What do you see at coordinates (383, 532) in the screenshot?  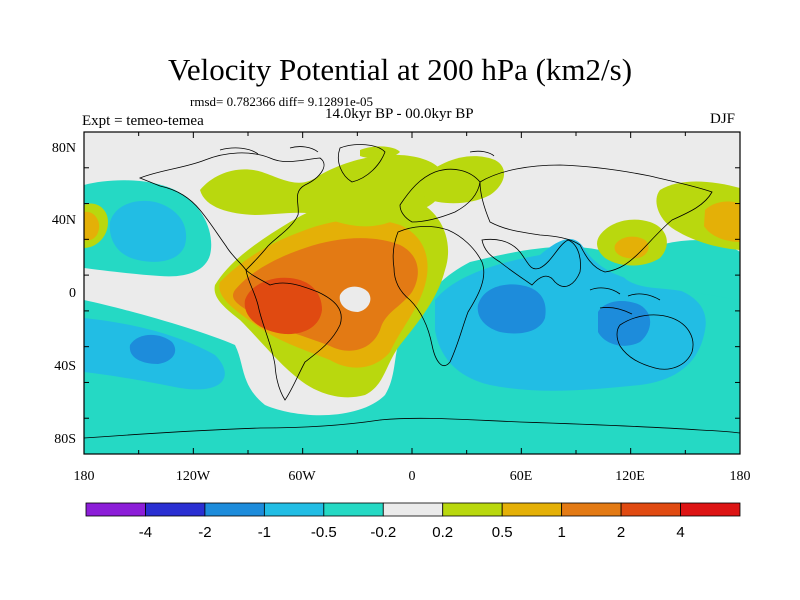 I see `colorbar-label: -0.2` at bounding box center [383, 532].